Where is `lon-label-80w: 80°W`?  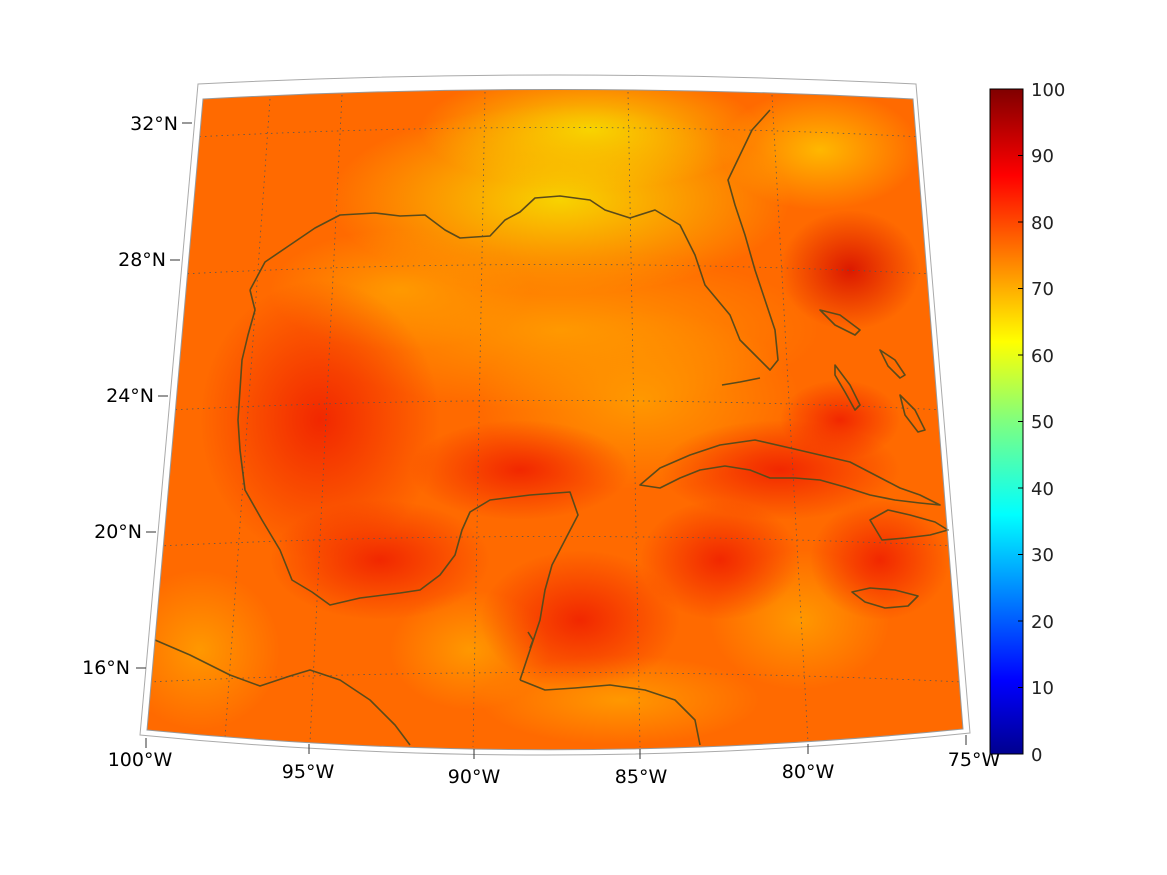
lon-label-80w: 80°W is located at coordinates (808, 772).